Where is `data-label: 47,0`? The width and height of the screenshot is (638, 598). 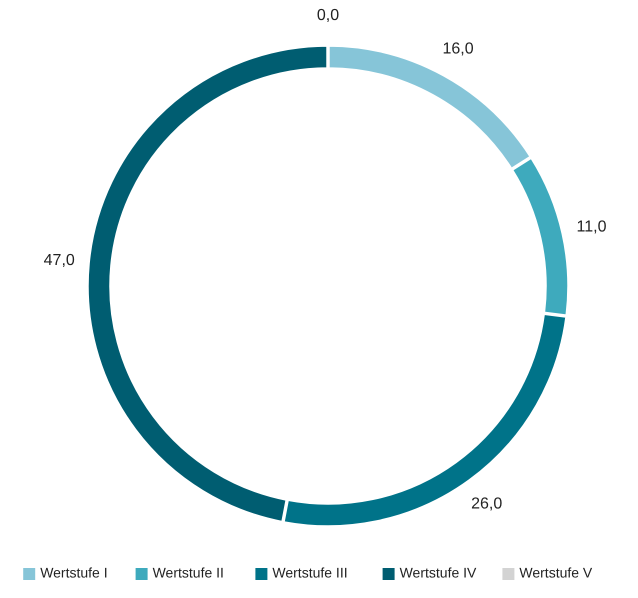
data-label: 47,0 is located at coordinates (59, 260).